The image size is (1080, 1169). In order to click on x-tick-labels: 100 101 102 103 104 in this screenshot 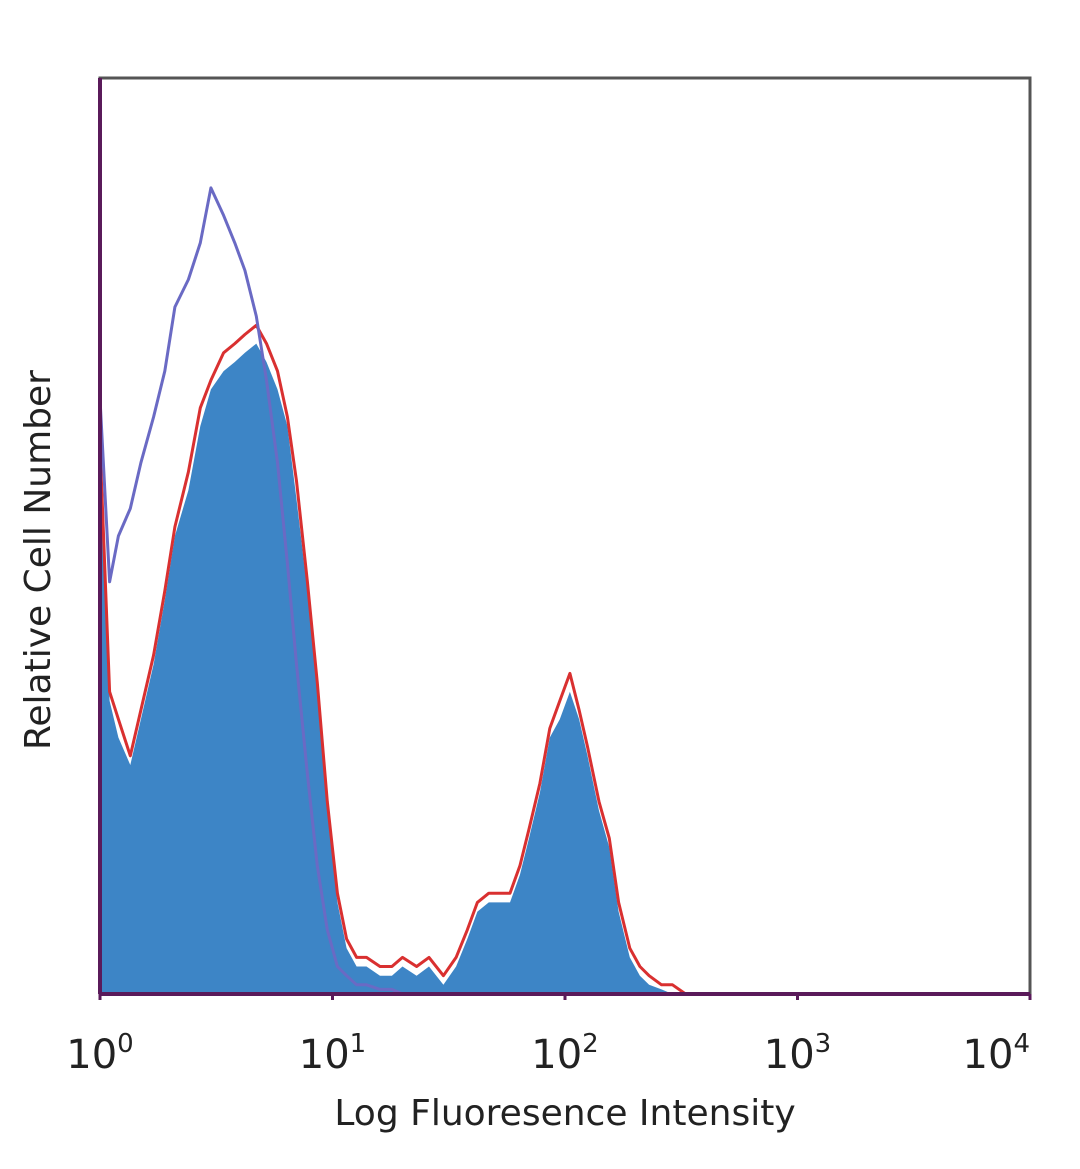, I will do `click(549, 1036)`.